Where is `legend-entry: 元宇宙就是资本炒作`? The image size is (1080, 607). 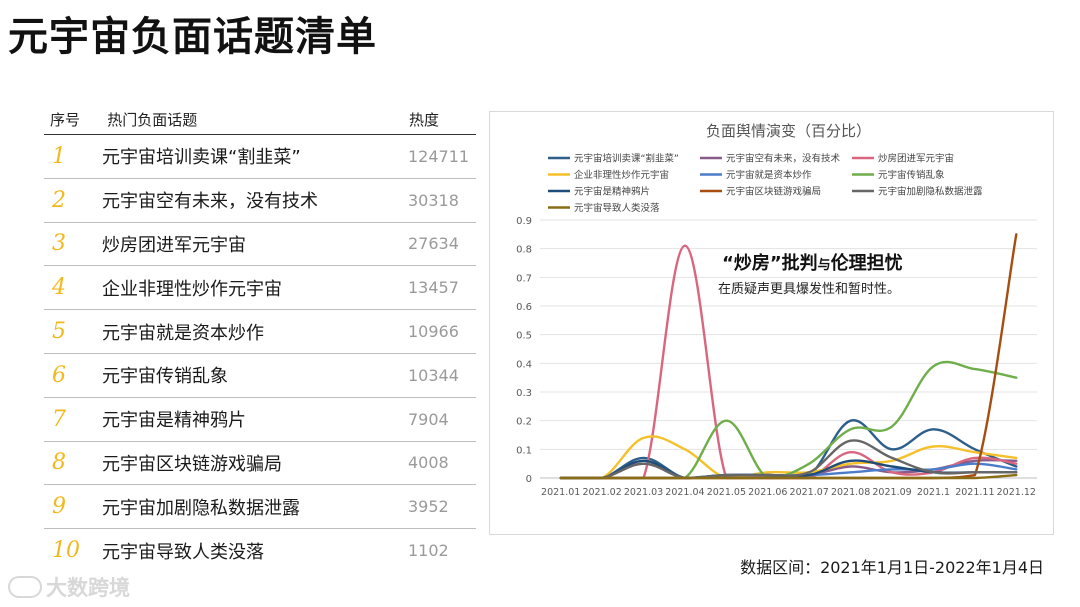 legend-entry: 元宇宙就是资本炒作 is located at coordinates (769, 175).